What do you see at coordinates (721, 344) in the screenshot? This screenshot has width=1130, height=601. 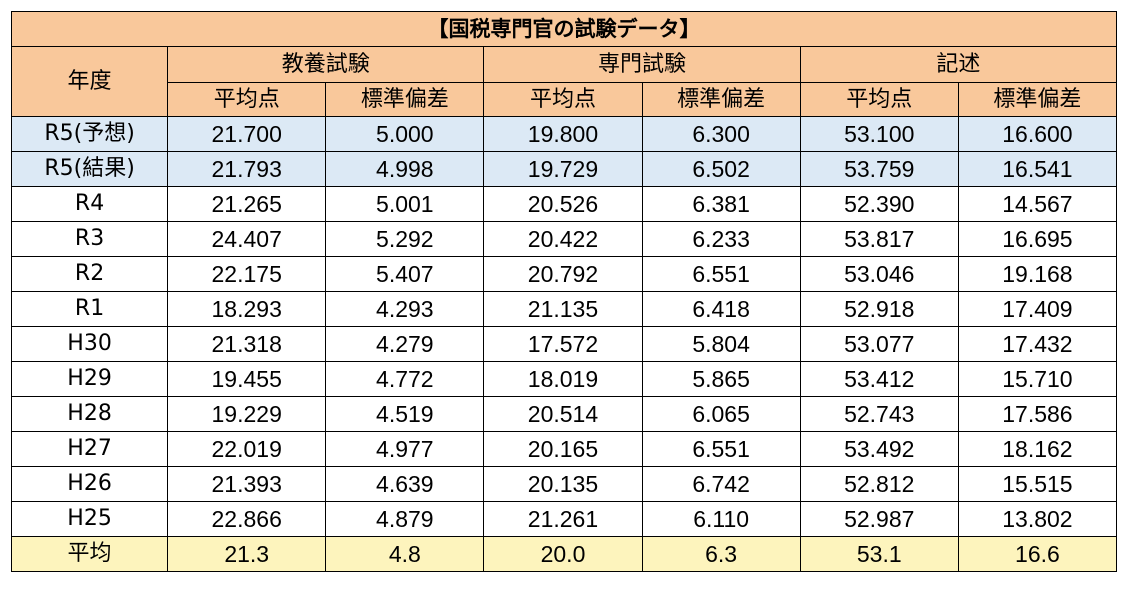 I see `value-cell: 5.804` at bounding box center [721, 344].